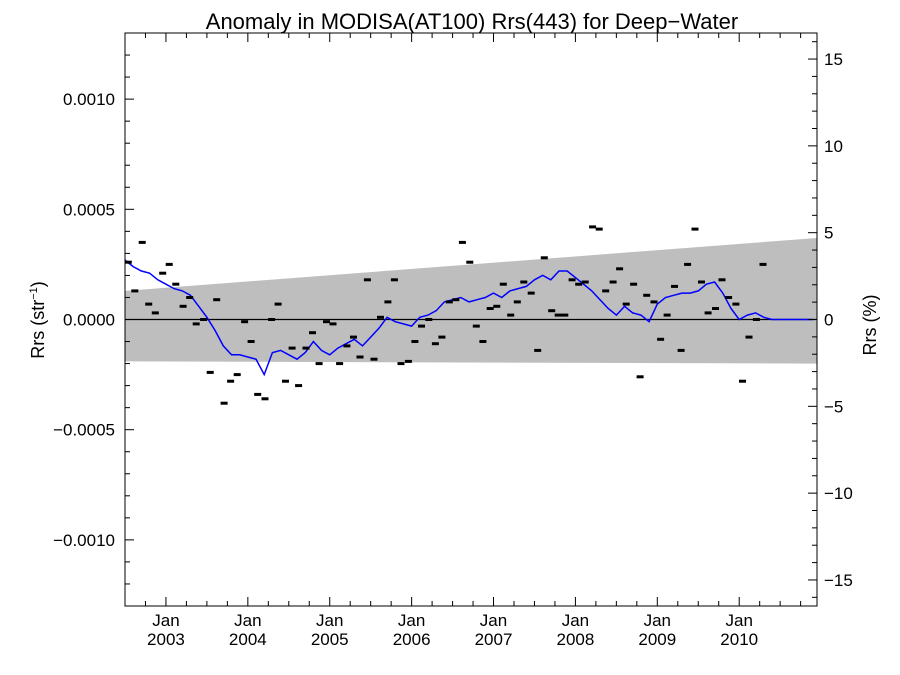 The image size is (900, 675). Describe the element at coordinates (657, 639) in the screenshot. I see `x-tick-year-label: 2009` at that location.